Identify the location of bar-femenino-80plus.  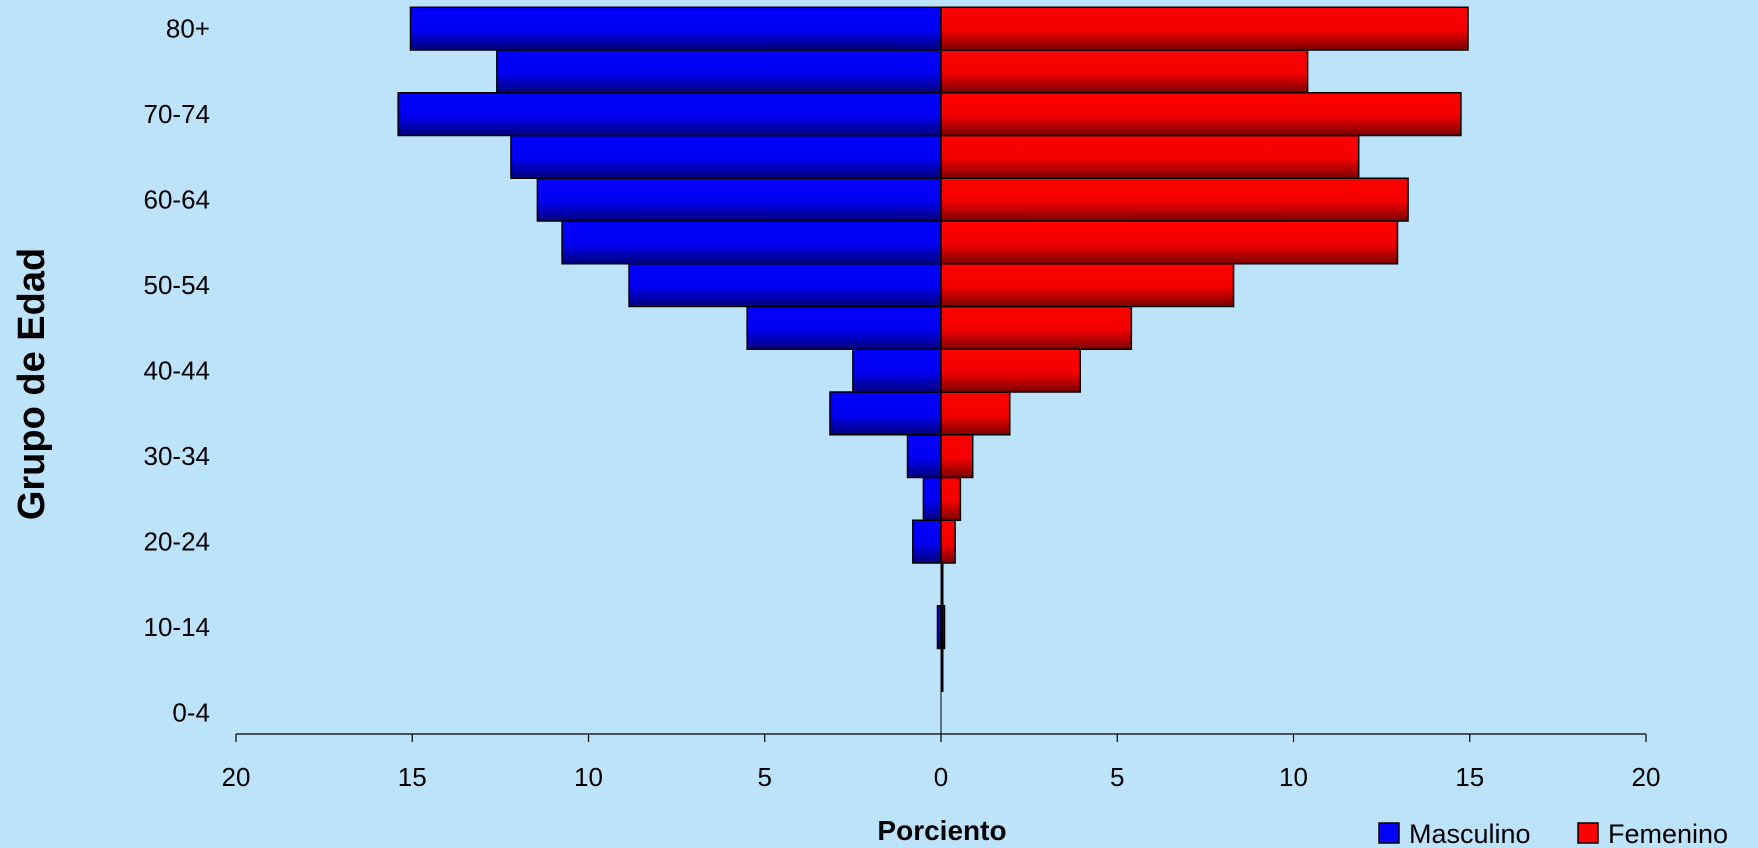
(1204, 28).